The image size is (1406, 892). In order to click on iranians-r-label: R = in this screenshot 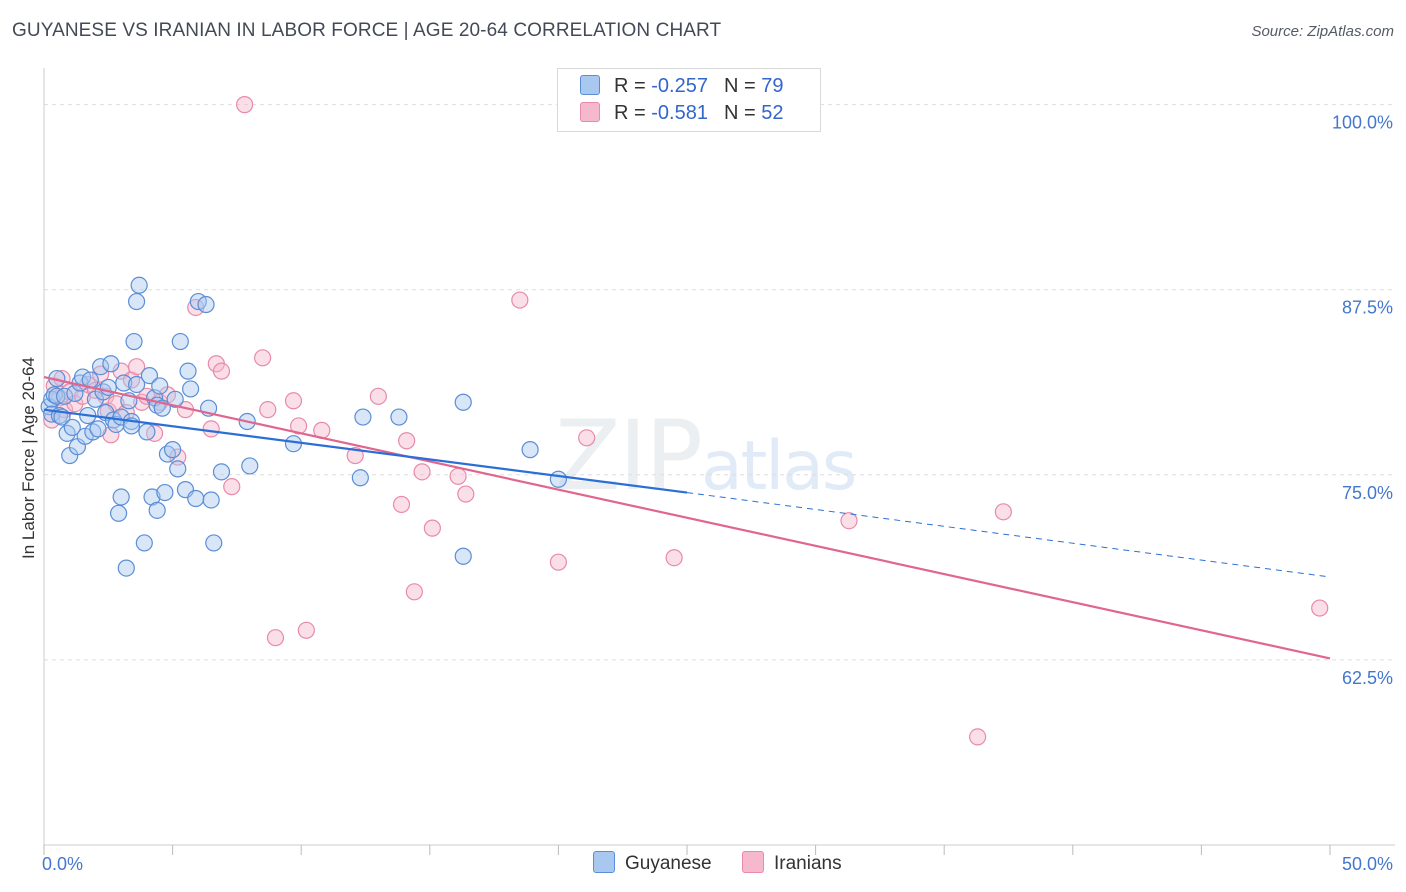, I will do `click(630, 113)`.